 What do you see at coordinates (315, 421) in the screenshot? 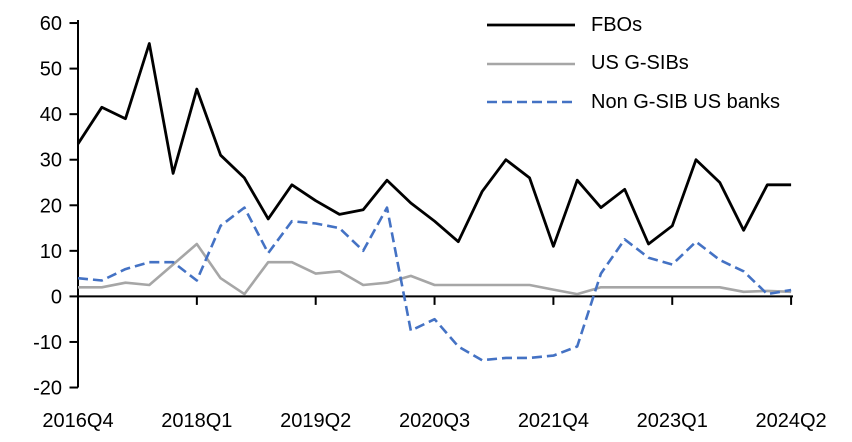
I see `x-tick-label: 2019Q2` at bounding box center [315, 421].